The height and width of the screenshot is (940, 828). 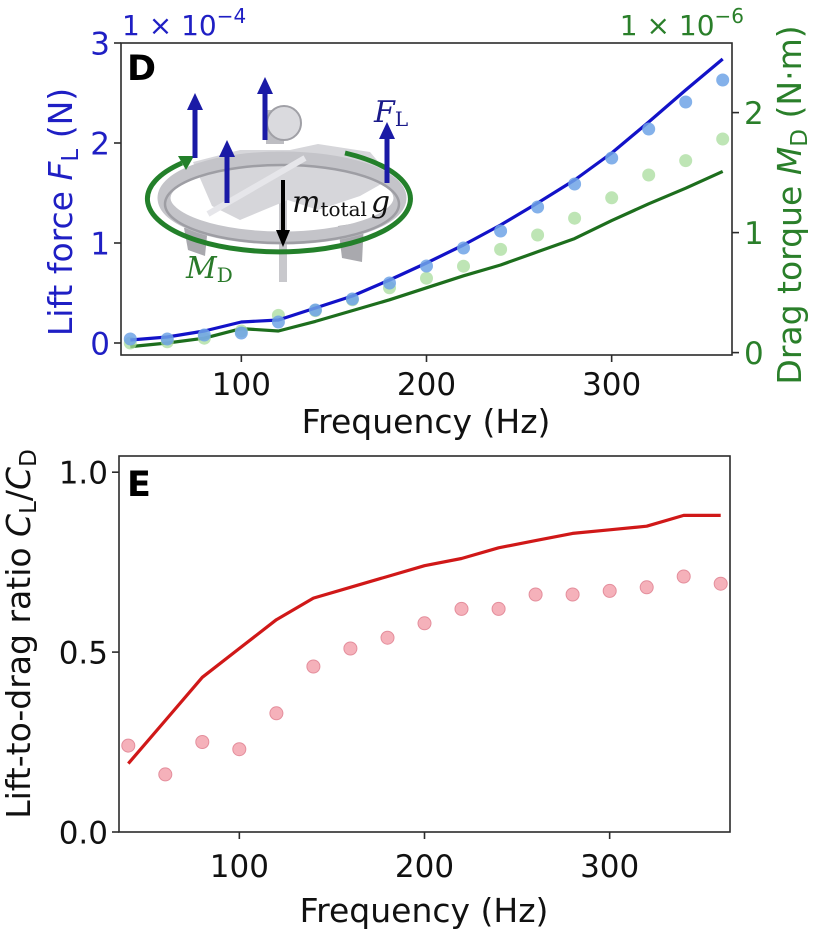 I want to click on left-offset-base: 1 × 10, so click(x=169, y=25).